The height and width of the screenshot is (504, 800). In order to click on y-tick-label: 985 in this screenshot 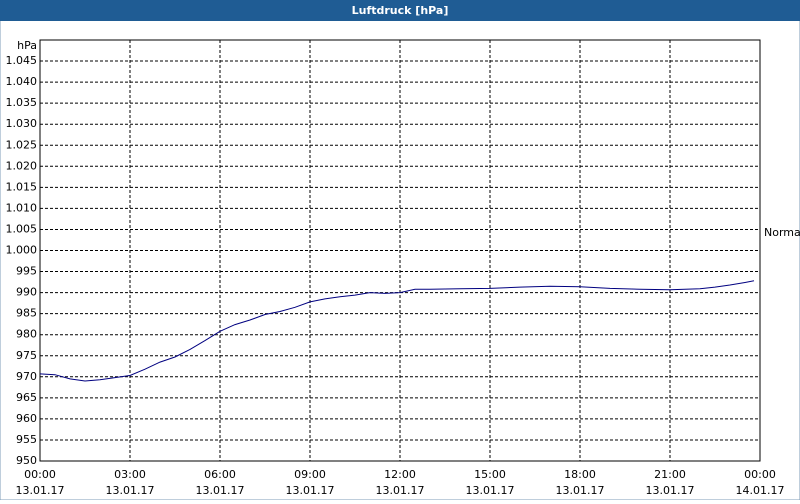, I will do `click(26, 313)`.